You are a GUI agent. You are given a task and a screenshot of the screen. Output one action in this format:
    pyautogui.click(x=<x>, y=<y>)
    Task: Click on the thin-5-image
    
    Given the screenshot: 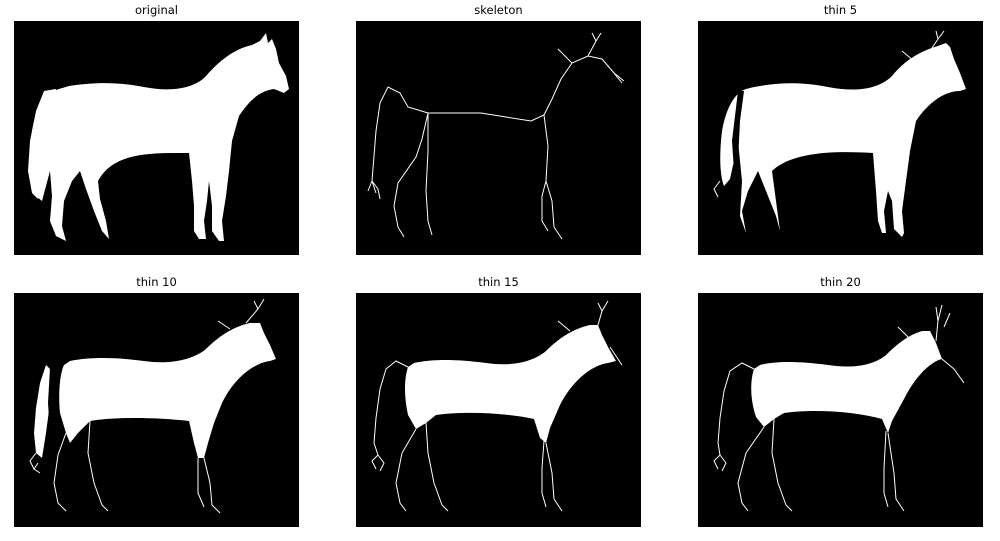 What is the action you would take?
    pyautogui.click(x=839, y=133)
    